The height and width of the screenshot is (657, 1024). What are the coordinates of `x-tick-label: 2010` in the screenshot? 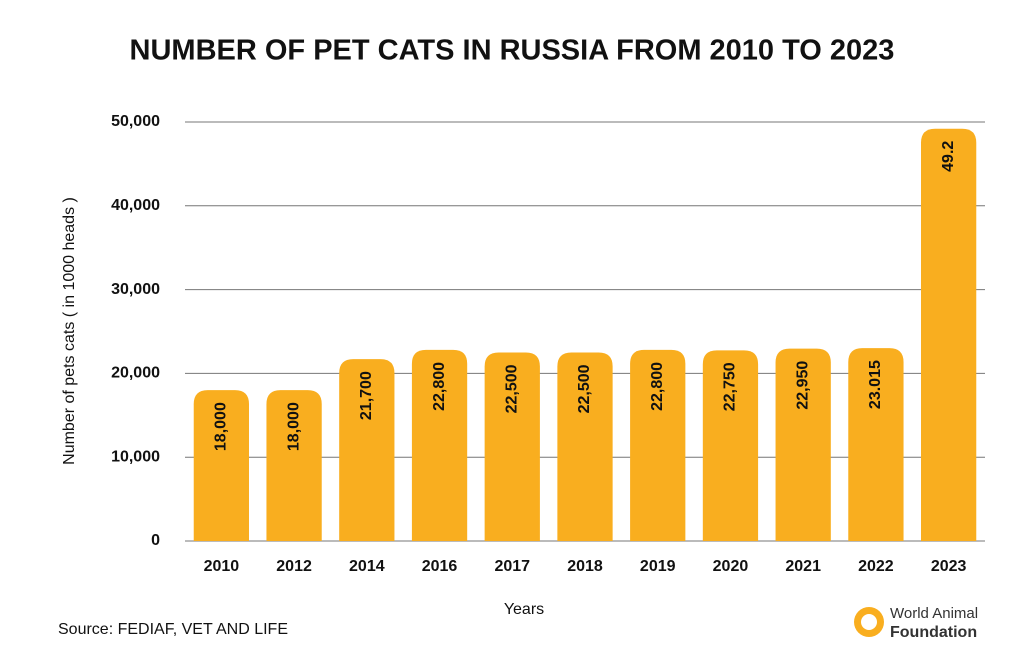 It's located at (222, 566).